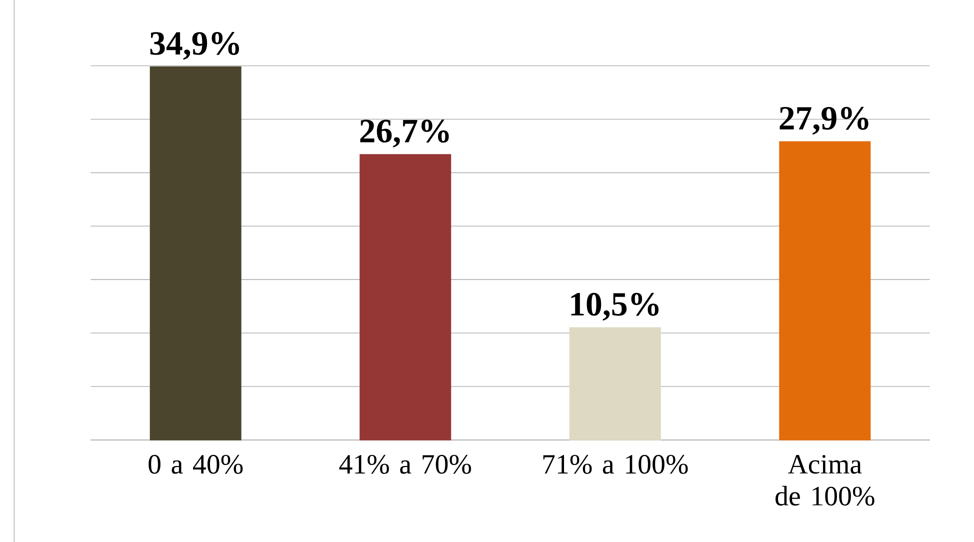  I want to click on x-tick-label: 41% a 70%, so click(405, 464).